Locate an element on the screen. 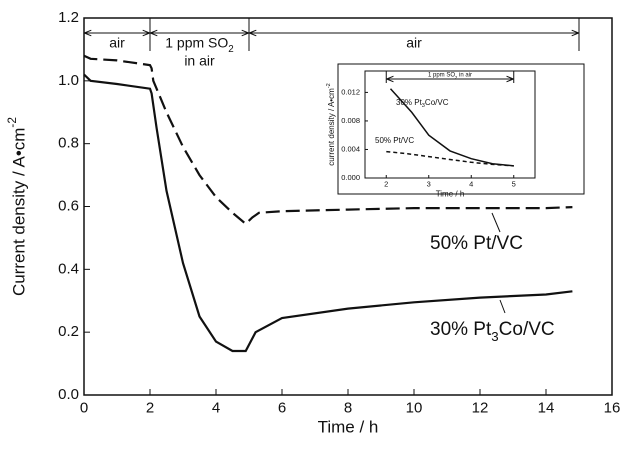 This screenshot has height=456, width=628. y-tick-label: 0.4 is located at coordinates (68, 268).